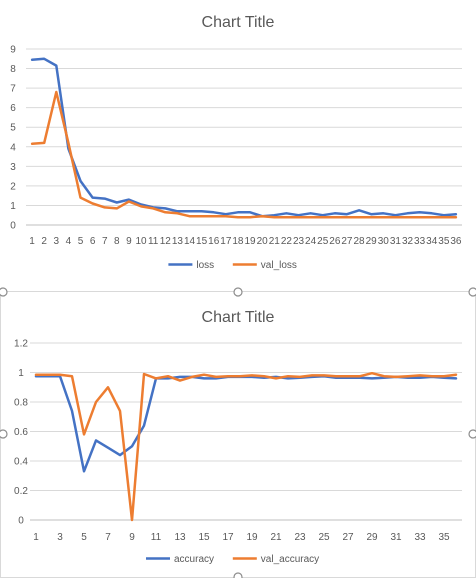  What do you see at coordinates (205, 265) in the screenshot?
I see `legend-label-loss: loss` at bounding box center [205, 265].